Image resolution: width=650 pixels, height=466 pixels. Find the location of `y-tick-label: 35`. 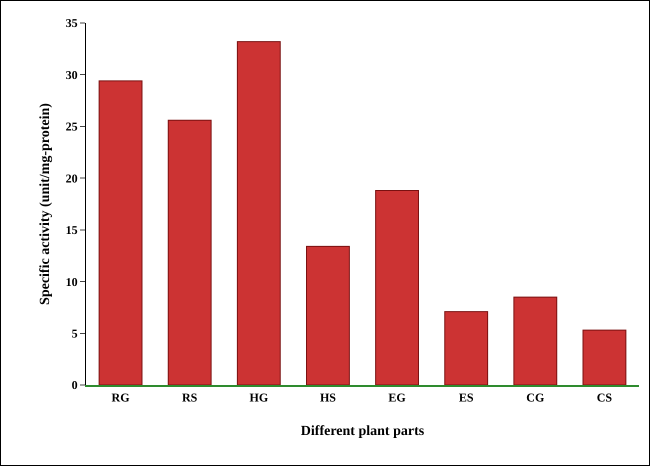

y-tick-label: 35 is located at coordinates (72, 23).